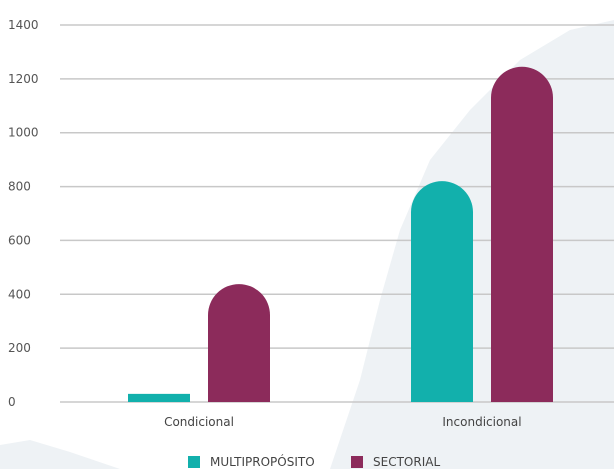  Describe the element at coordinates (522, 234) in the screenshot. I see `bar-sectorial-incondicional` at that location.